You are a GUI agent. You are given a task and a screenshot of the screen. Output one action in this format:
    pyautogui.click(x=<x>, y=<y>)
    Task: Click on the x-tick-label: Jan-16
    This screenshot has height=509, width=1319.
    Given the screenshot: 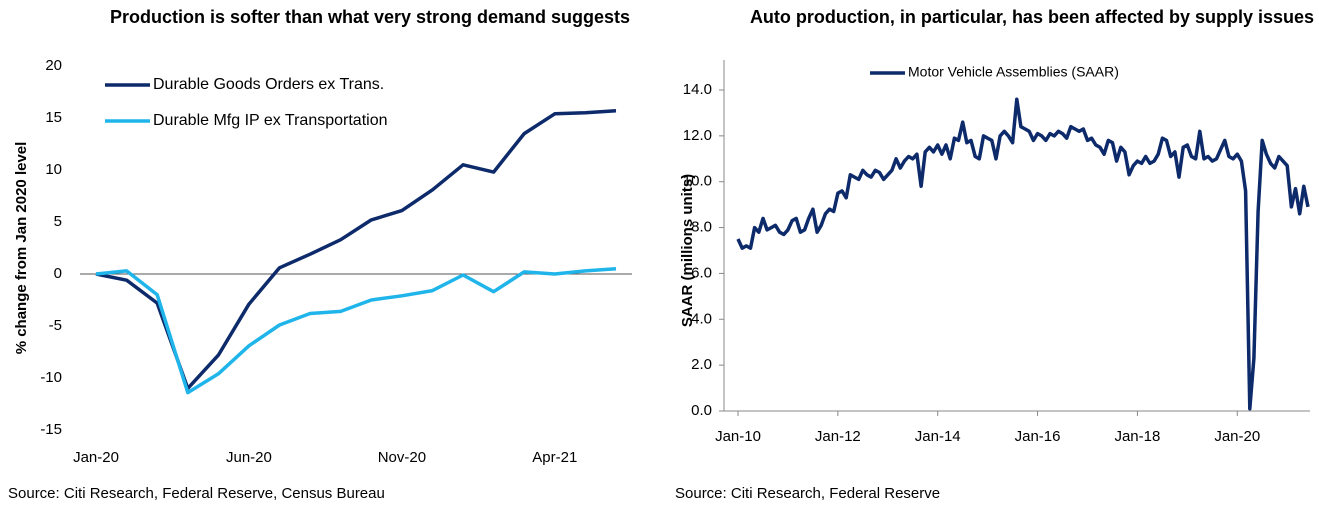 What is the action you would take?
    pyautogui.click(x=1038, y=436)
    